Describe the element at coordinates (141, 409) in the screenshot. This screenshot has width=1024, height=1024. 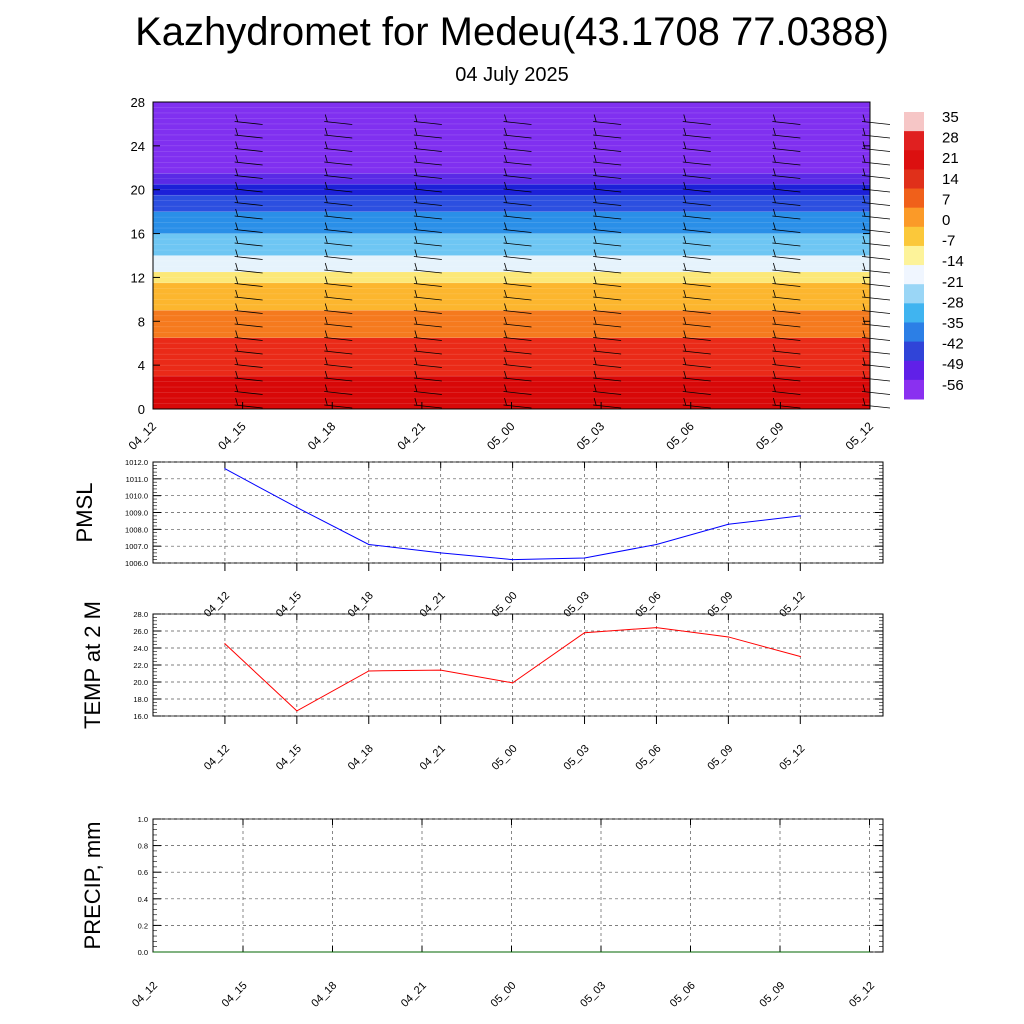
I see `y-tick-label: 0` at that location.